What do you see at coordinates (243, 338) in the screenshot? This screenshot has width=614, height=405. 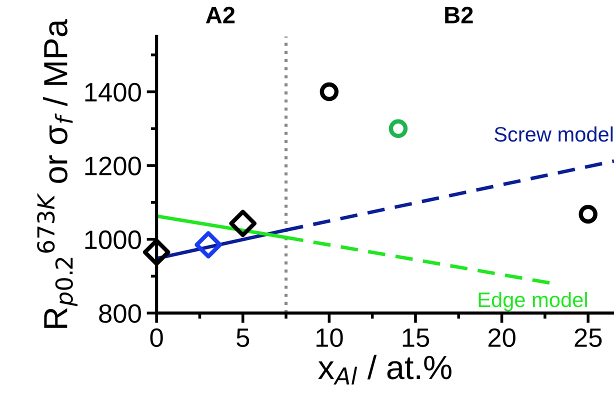 I see `x-tick-label: 5` at bounding box center [243, 338].